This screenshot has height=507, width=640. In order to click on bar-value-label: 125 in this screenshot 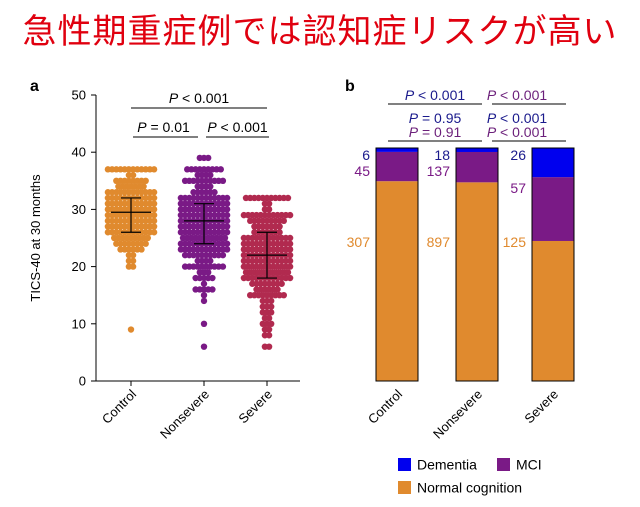, I will do `click(515, 242)`.